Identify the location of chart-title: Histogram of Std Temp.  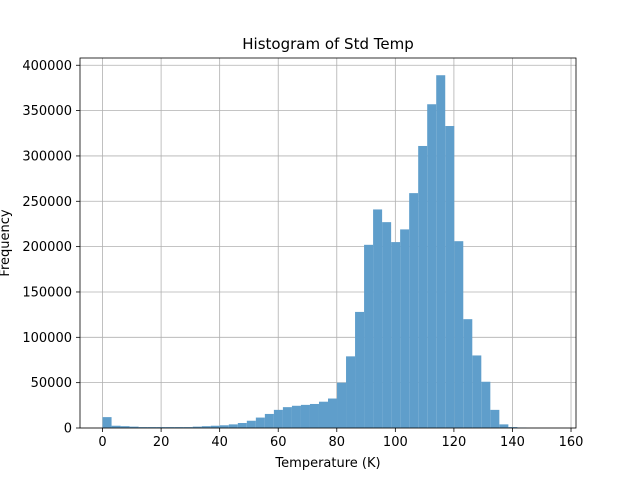
(327, 44).